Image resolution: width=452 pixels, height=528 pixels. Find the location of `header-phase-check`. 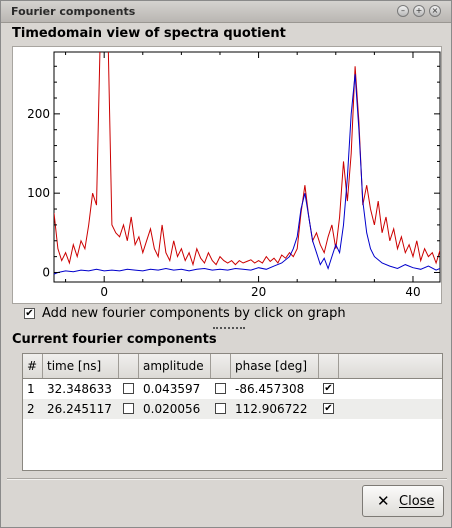

header-phase-check is located at coordinates (329, 366).